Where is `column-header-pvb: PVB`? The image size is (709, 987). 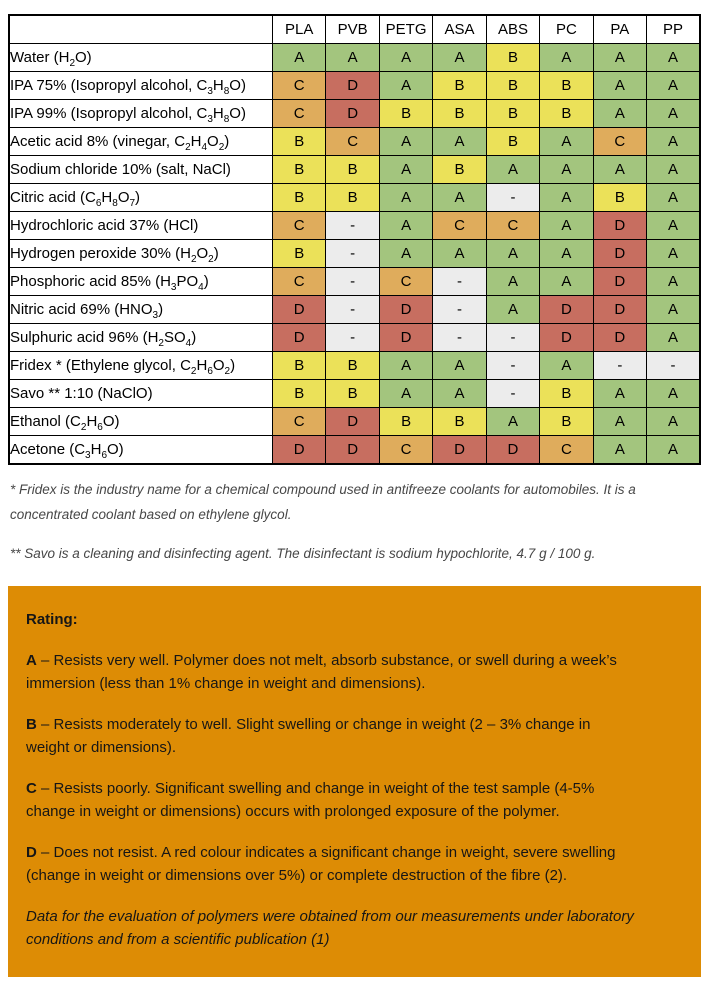
column-header-pvb: PVB is located at coordinates (352, 29).